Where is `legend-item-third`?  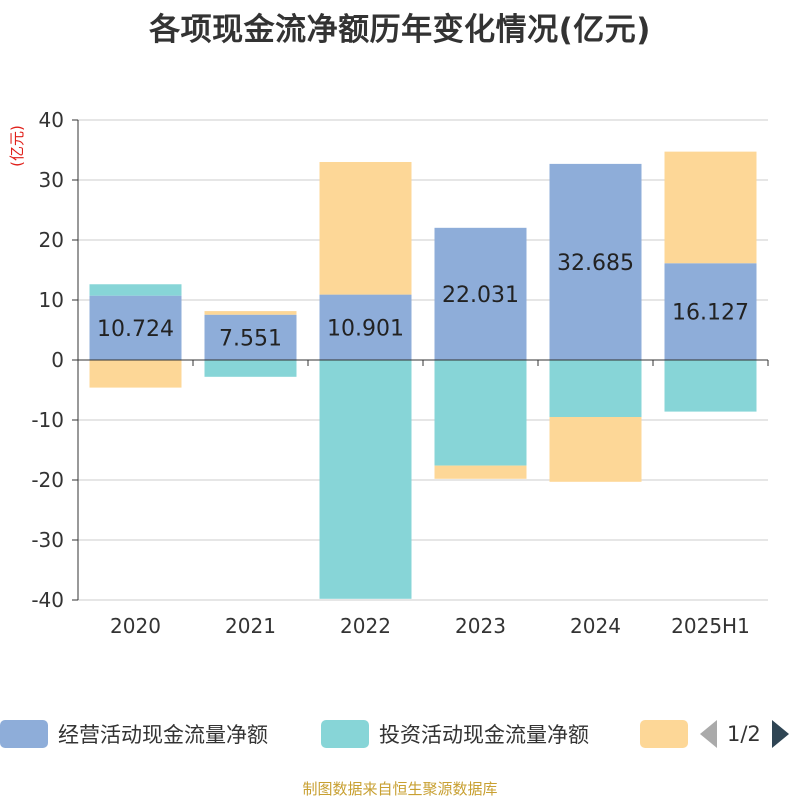 legend-item-third is located at coordinates (664, 734).